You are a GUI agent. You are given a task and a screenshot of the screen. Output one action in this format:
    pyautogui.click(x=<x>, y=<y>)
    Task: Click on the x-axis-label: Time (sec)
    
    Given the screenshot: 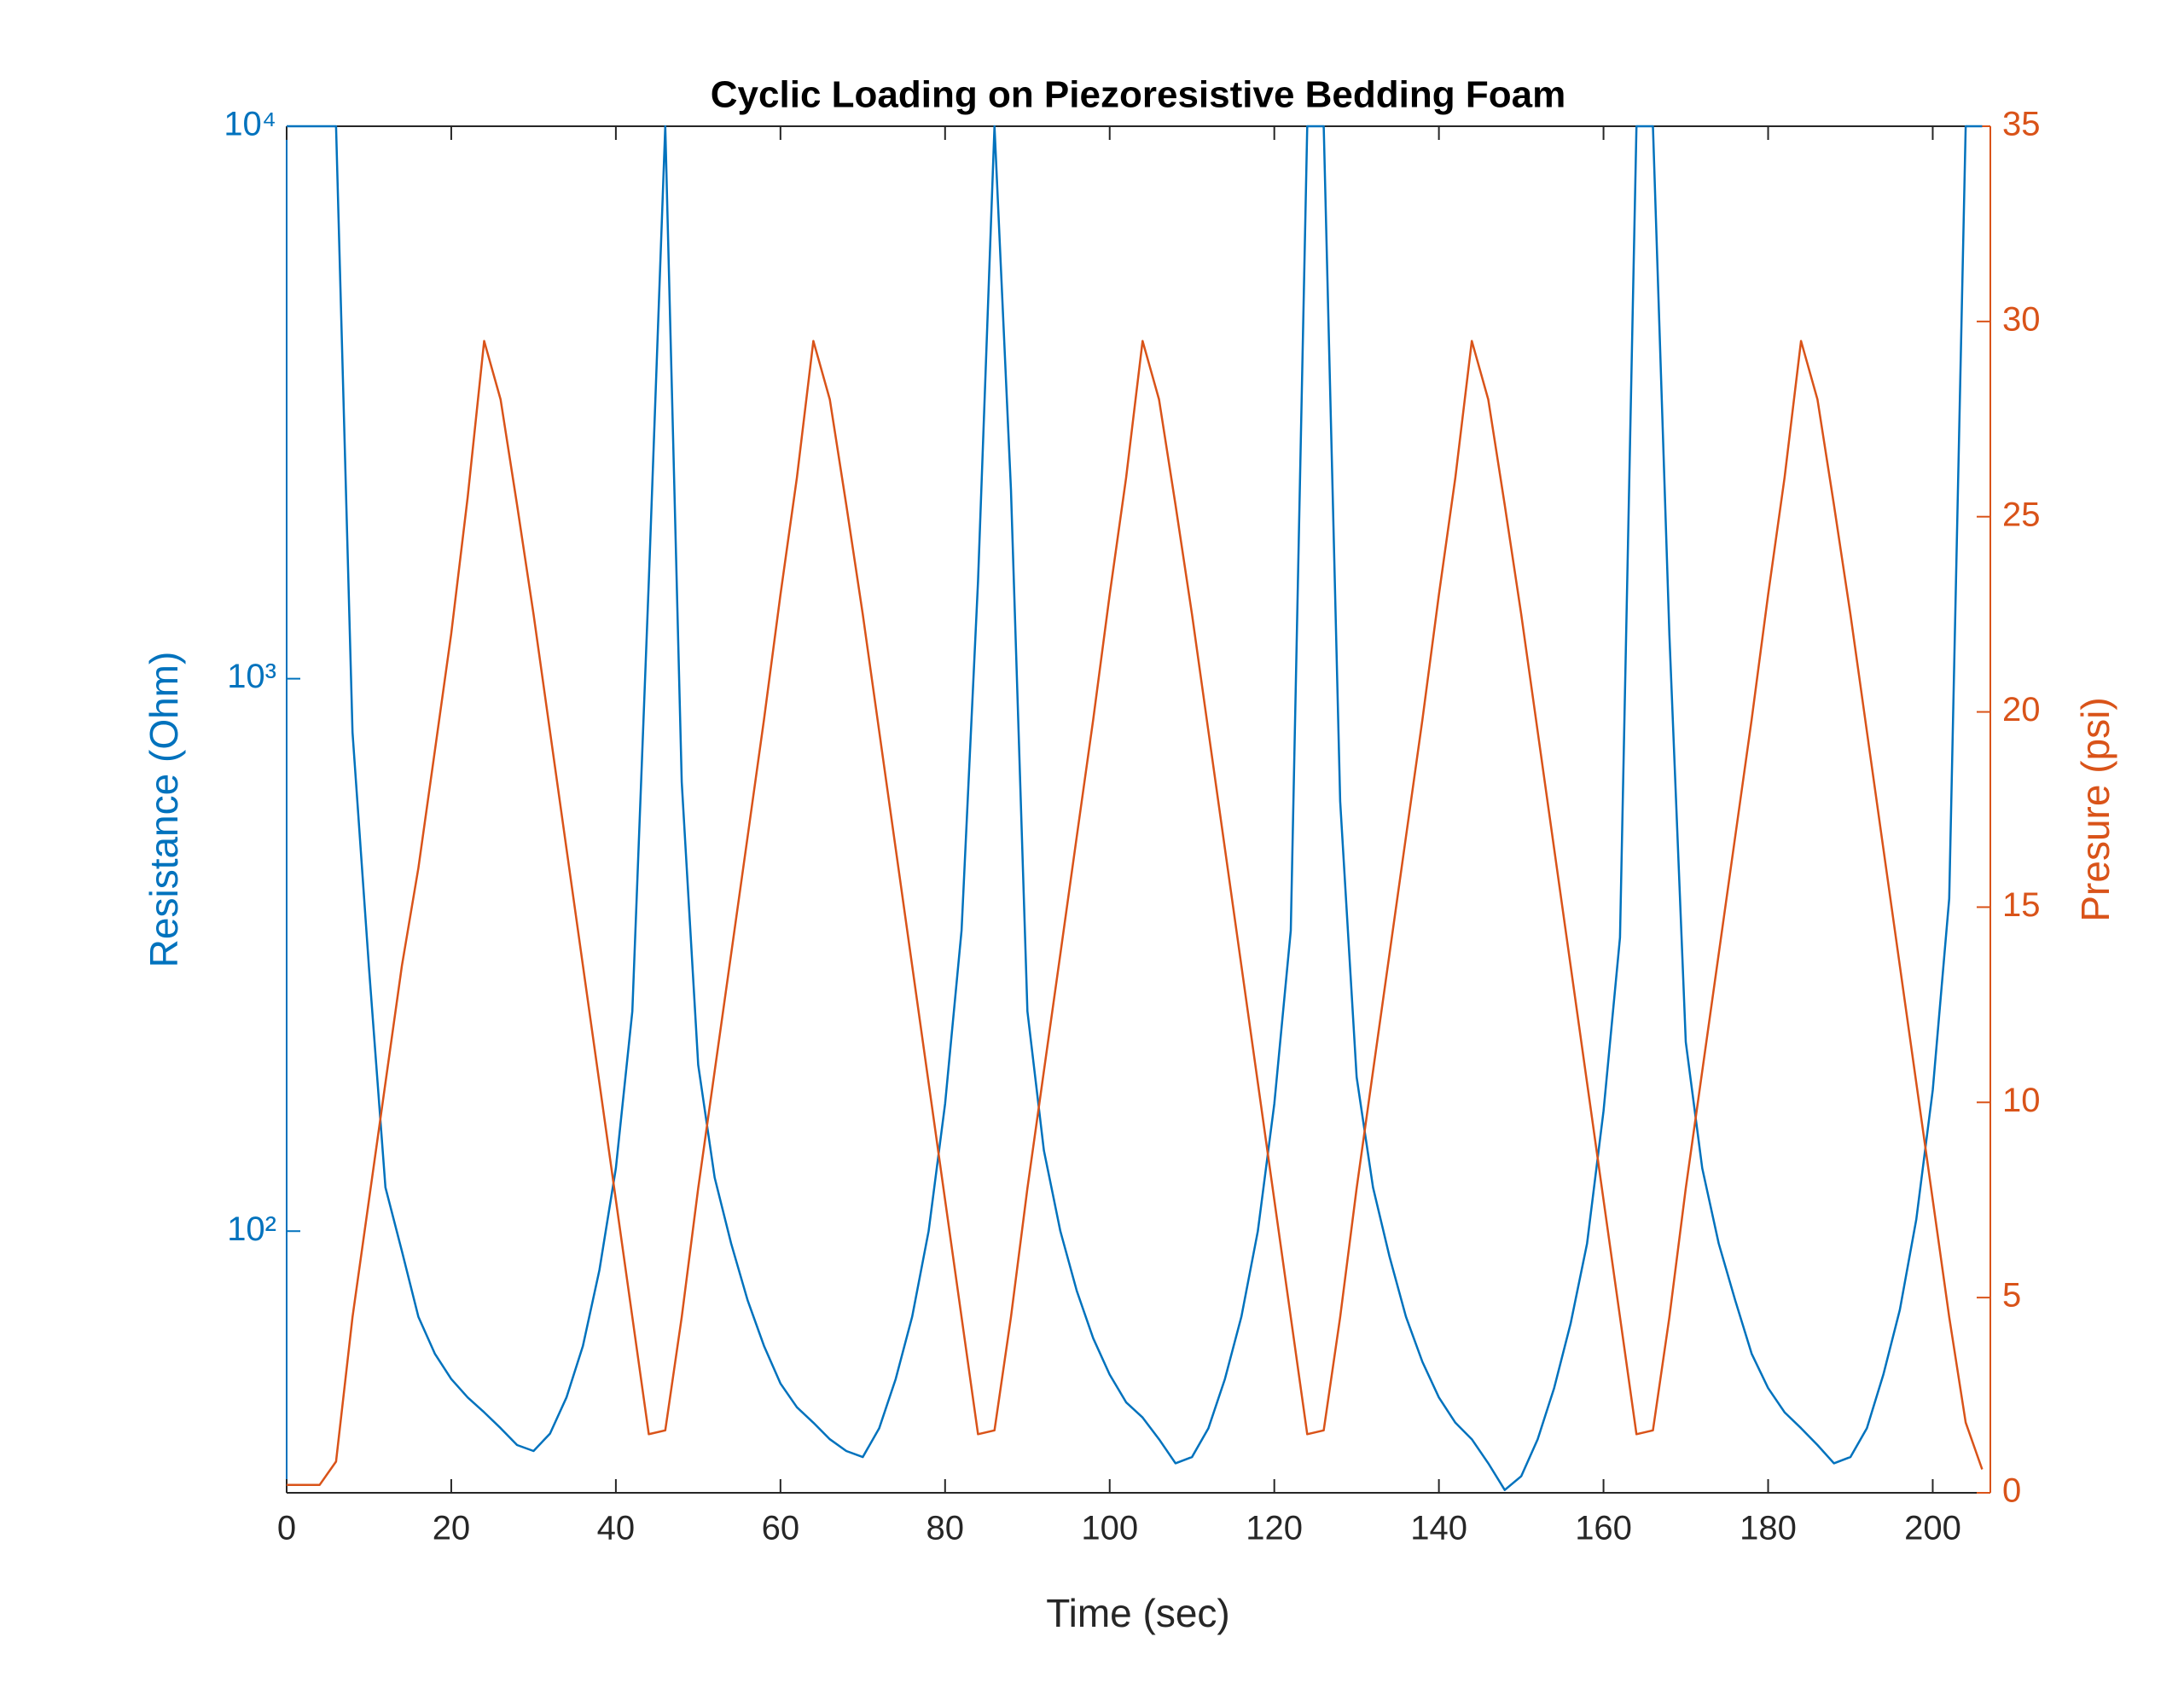 What is the action you would take?
    pyautogui.click(x=1138, y=1613)
    